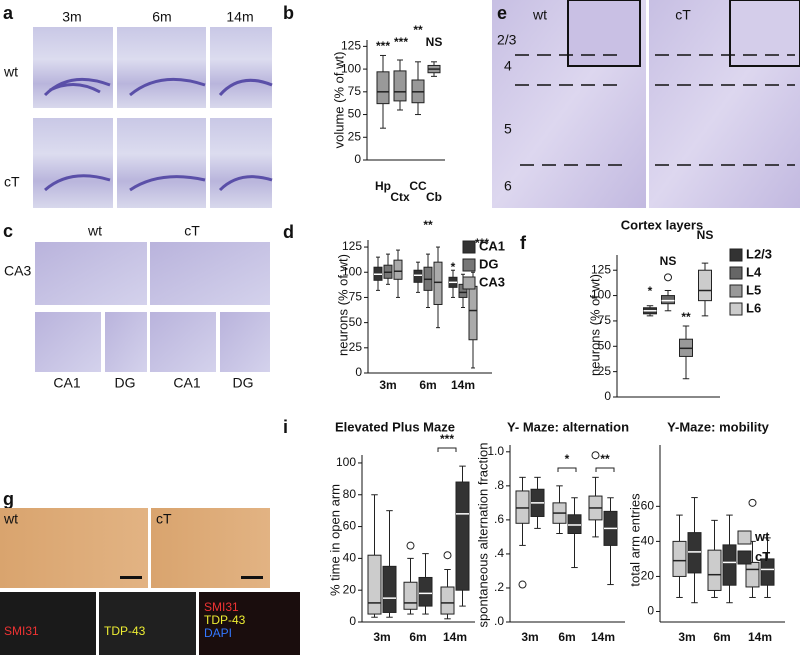 This screenshot has height=655, width=800. I want to click on layer-label: 6, so click(508, 186).